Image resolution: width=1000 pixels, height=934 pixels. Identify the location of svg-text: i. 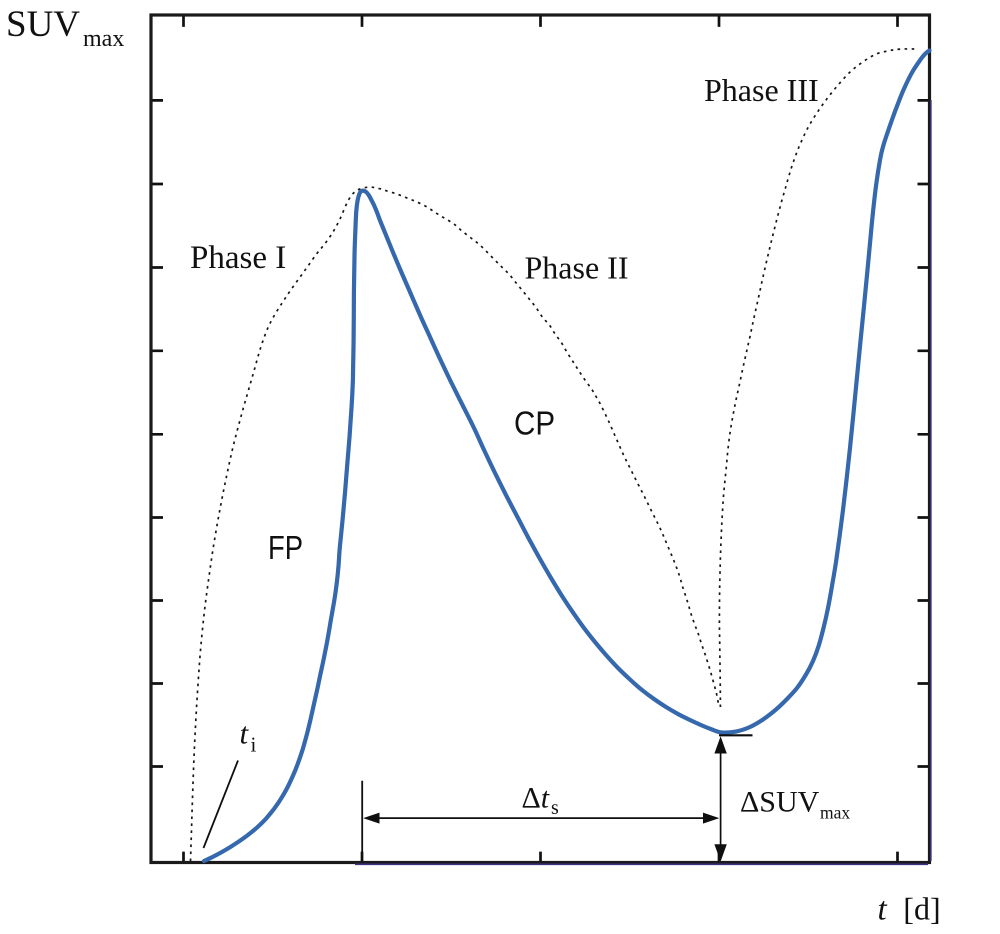
(254, 745).